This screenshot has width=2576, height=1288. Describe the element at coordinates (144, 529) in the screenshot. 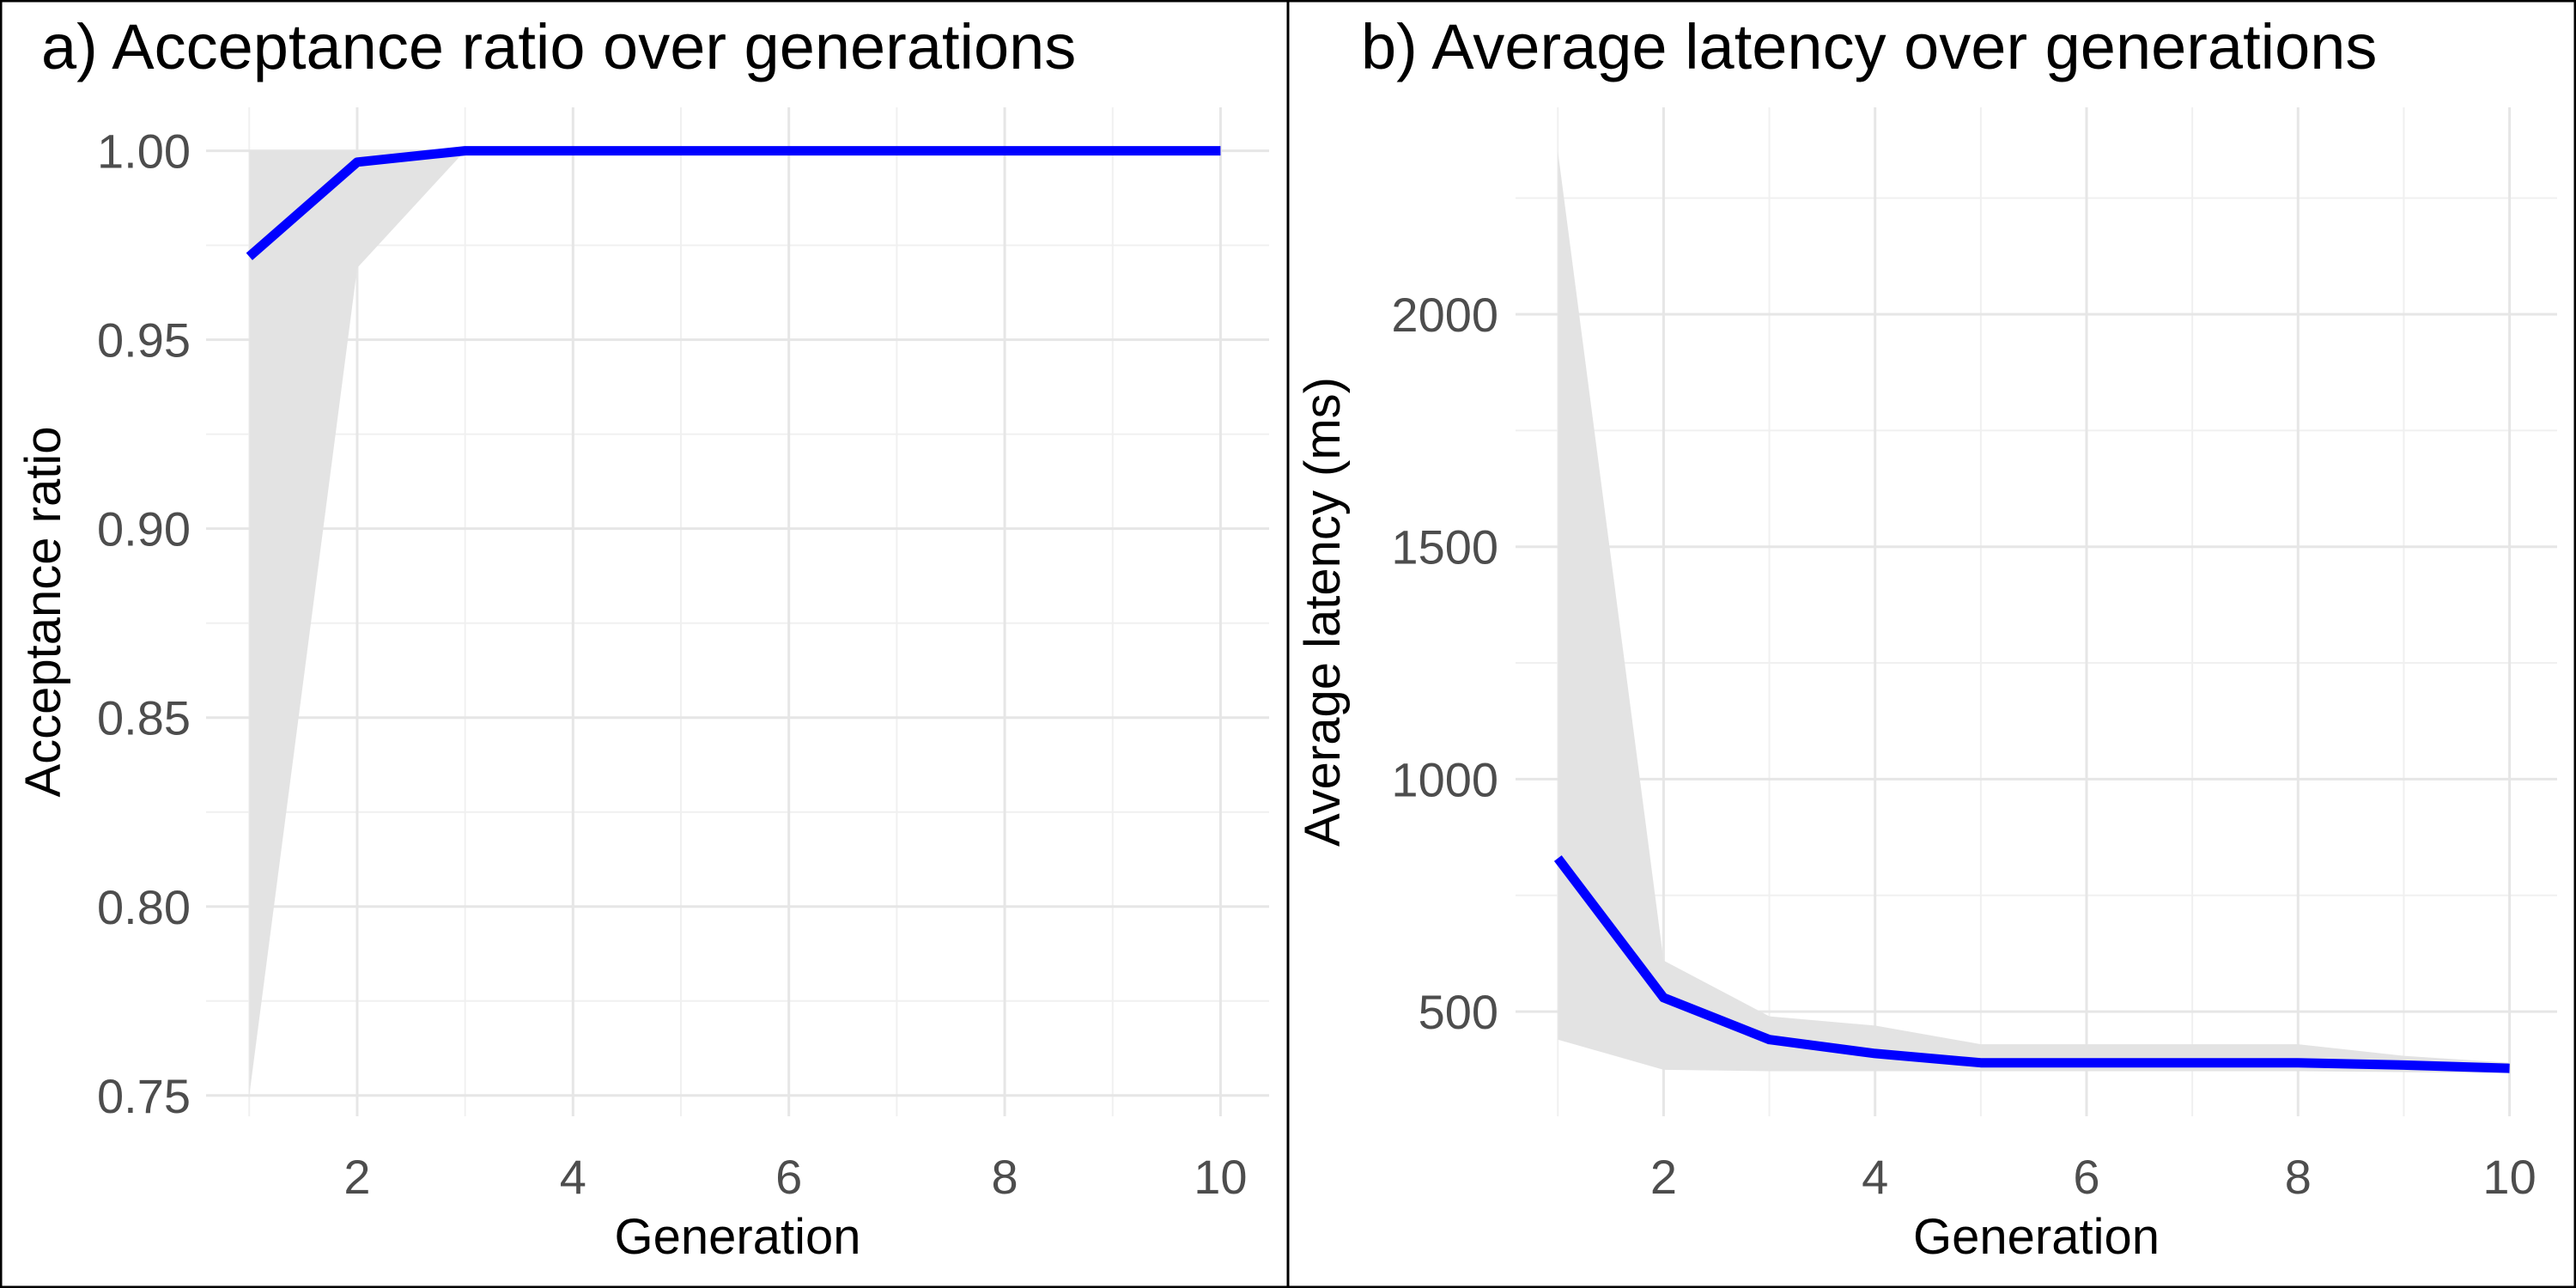

I see `y-tick-label: 0.90` at that location.